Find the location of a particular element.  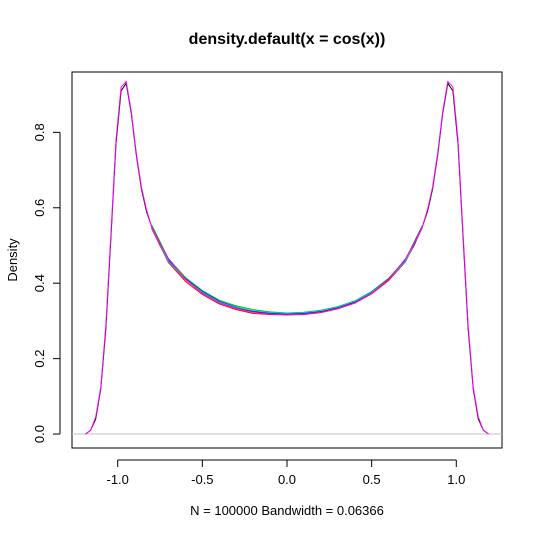

y-axis: 0.0 0.2 0.4 0.6 0.8 is located at coordinates (46, 283).